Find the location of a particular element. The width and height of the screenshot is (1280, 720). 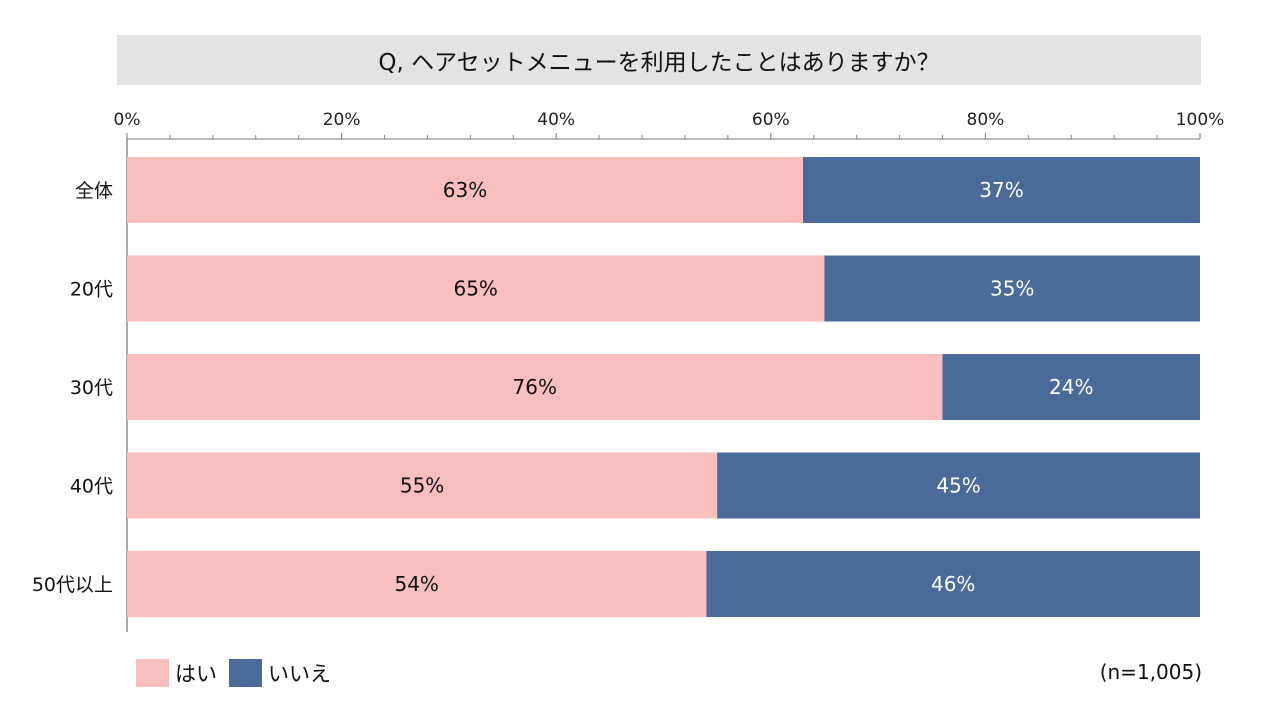

data-label: 54% is located at coordinates (416, 584).